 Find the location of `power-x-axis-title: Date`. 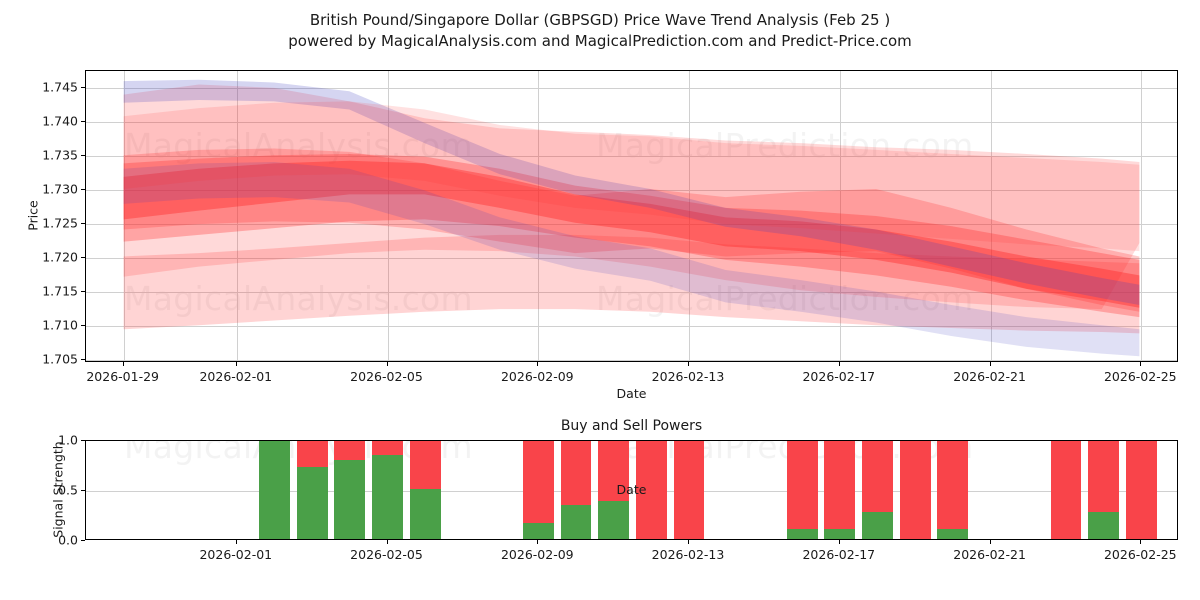

power-x-axis-title: Date is located at coordinates (631, 489).